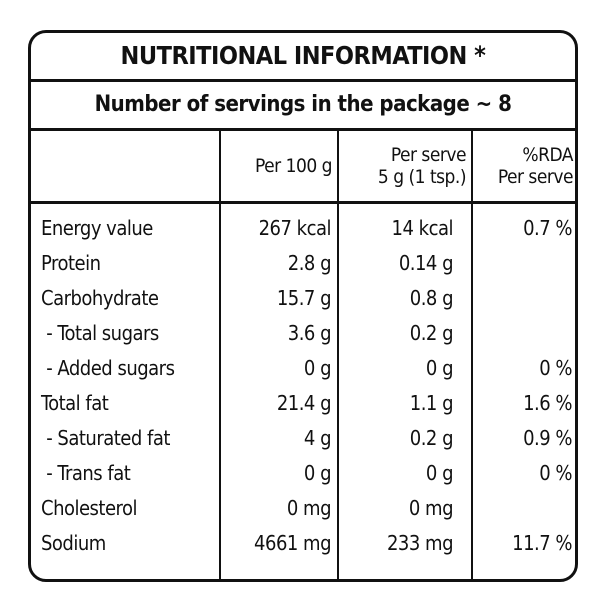 The height and width of the screenshot is (600, 600). I want to click on rda-value: 0.7 %, so click(547, 228).